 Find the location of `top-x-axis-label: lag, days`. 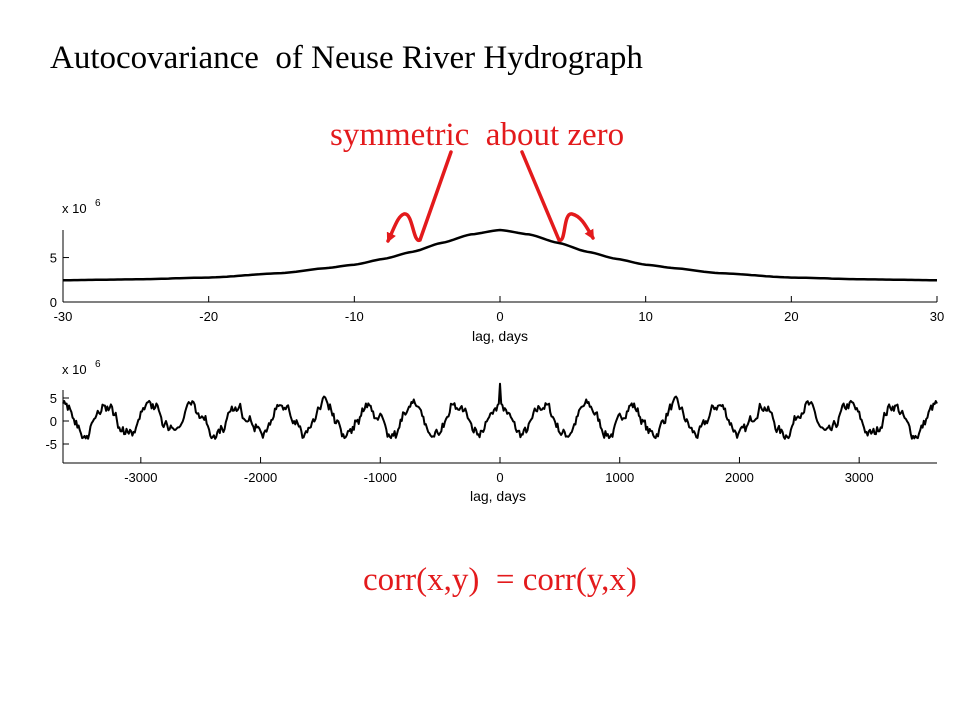

top-x-axis-label: lag, days is located at coordinates (500, 336).